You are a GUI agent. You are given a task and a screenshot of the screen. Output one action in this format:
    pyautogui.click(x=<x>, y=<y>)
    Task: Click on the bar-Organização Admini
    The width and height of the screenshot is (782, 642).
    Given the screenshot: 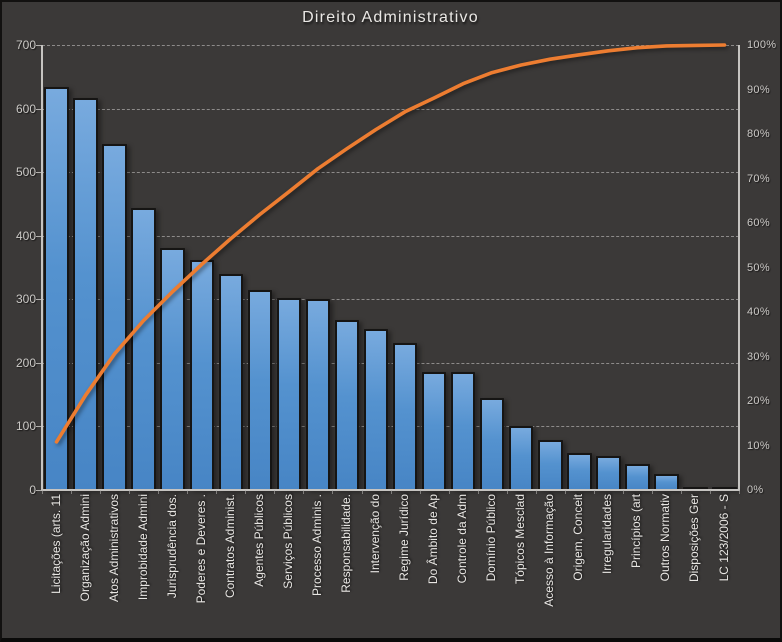 What is the action you would take?
    pyautogui.click(x=85, y=294)
    